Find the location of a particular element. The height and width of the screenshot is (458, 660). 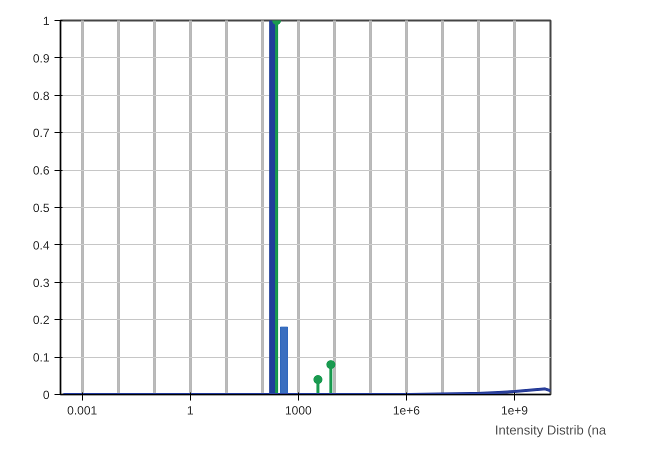

y-tick-label: 1 is located at coordinates (46, 21).